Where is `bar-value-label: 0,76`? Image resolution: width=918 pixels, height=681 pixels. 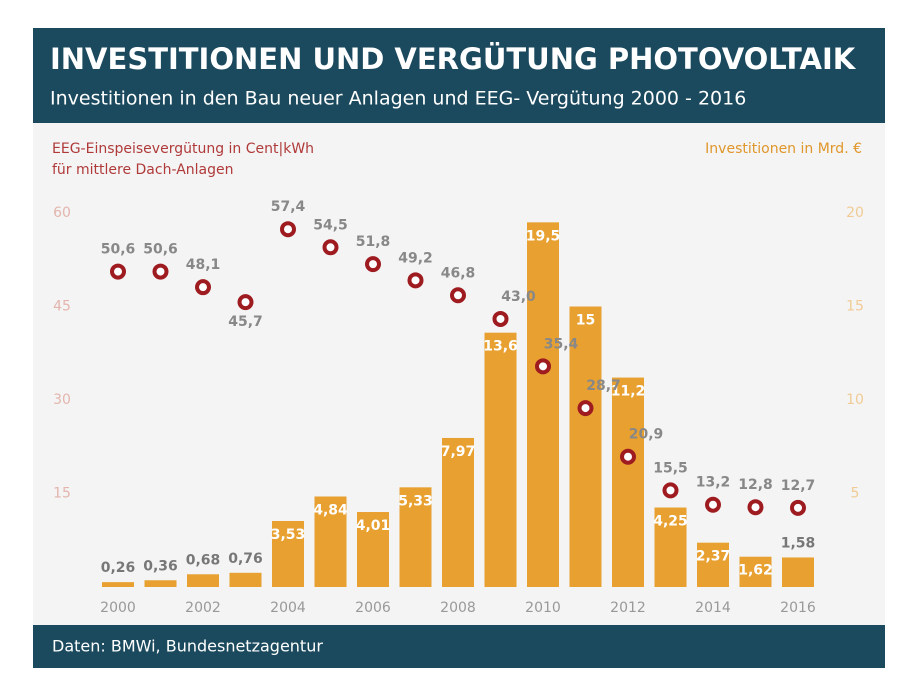 bar-value-label: 0,76 is located at coordinates (245, 559).